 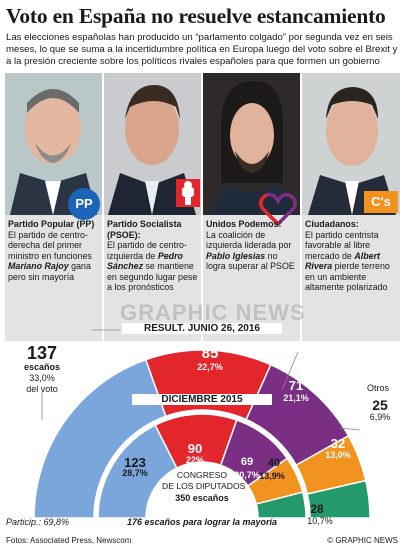 What do you see at coordinates (332, 224) in the screenshot?
I see `party-name: Ciudadanos:` at bounding box center [332, 224].